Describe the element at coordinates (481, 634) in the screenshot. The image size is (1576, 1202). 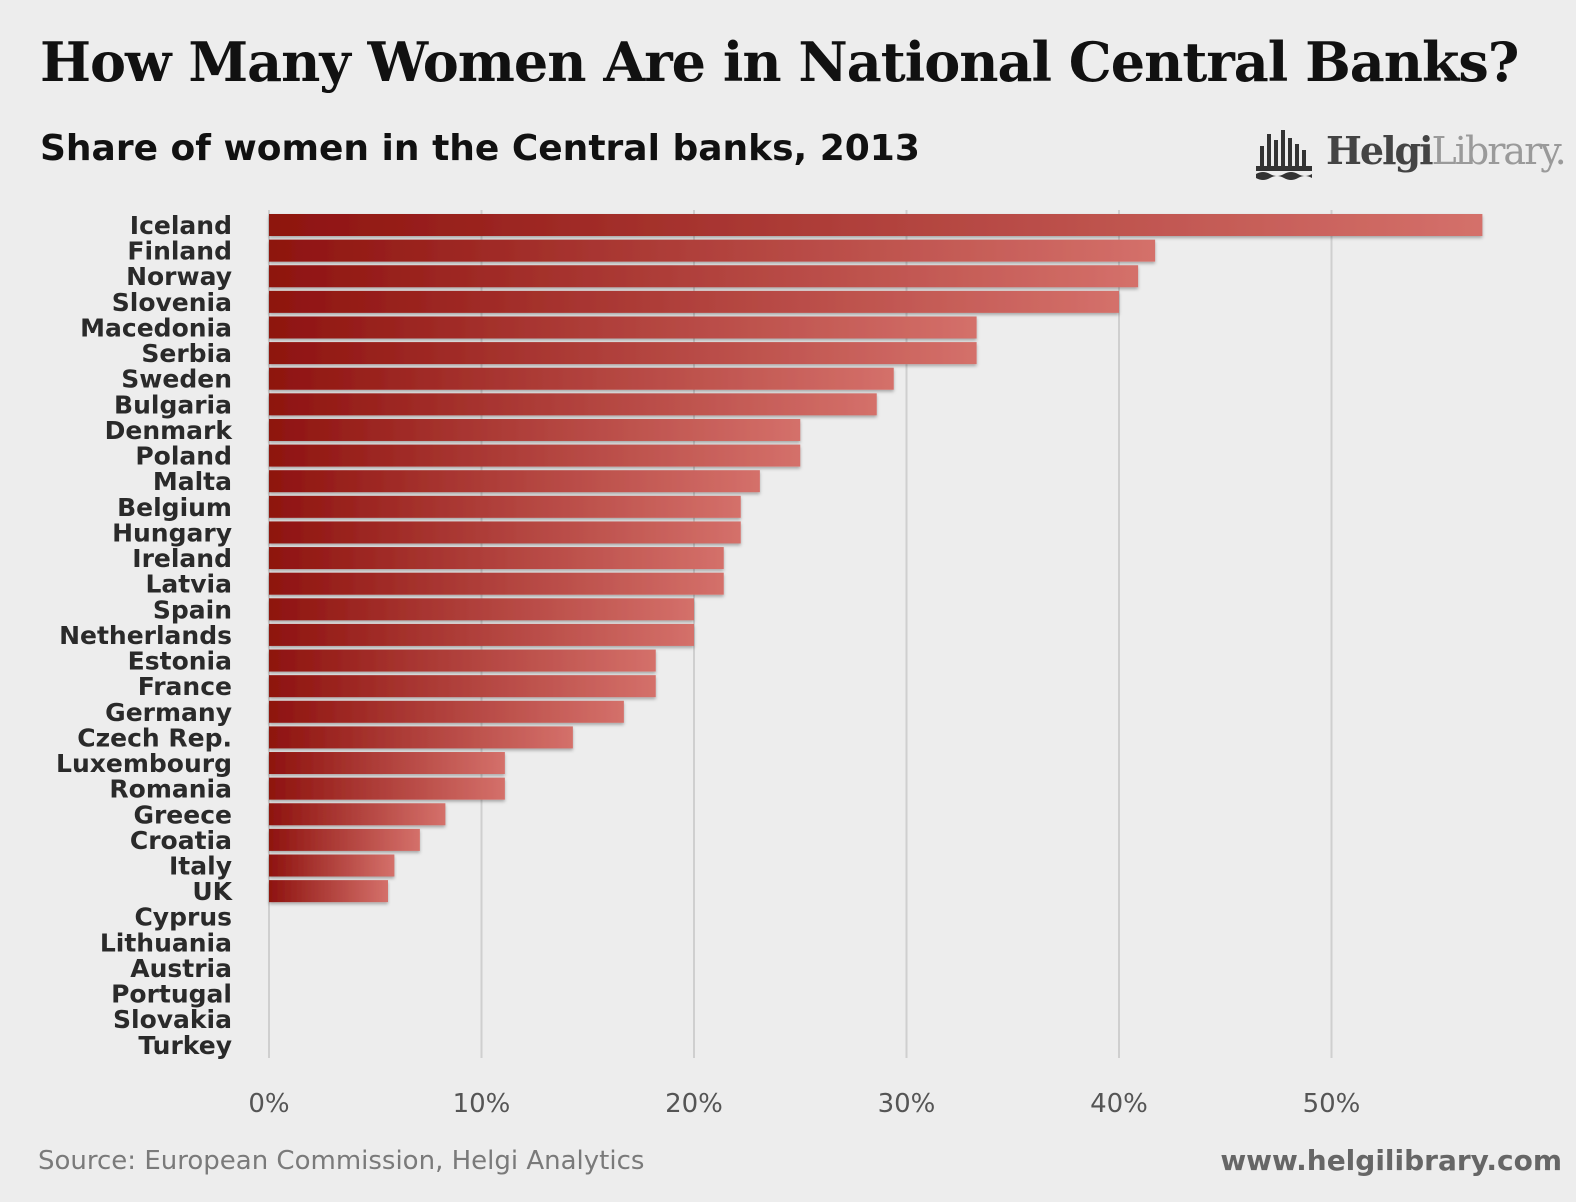
I see `bar-netherlands` at that location.